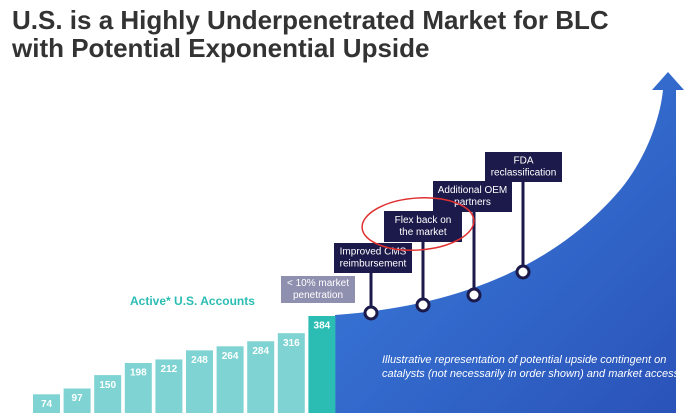  What do you see at coordinates (373, 264) in the screenshot?
I see `callout-text: reimbursement` at bounding box center [373, 264].